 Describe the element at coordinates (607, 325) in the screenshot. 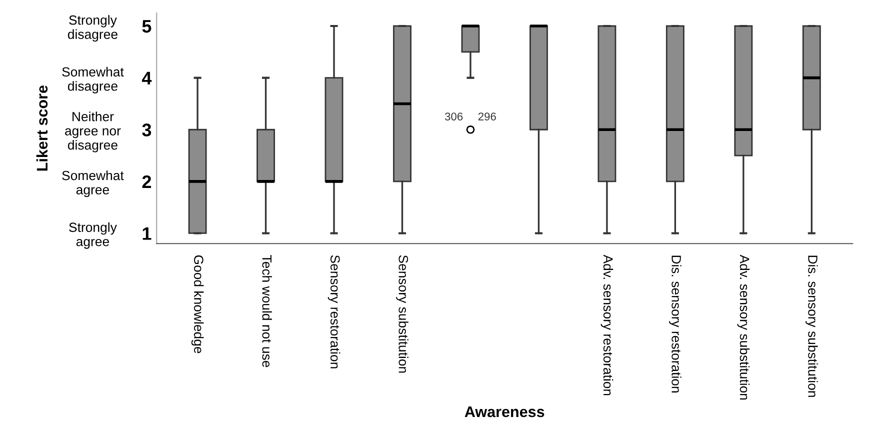

I see `x-tick-label: Adv. sensory restoration` at that location.